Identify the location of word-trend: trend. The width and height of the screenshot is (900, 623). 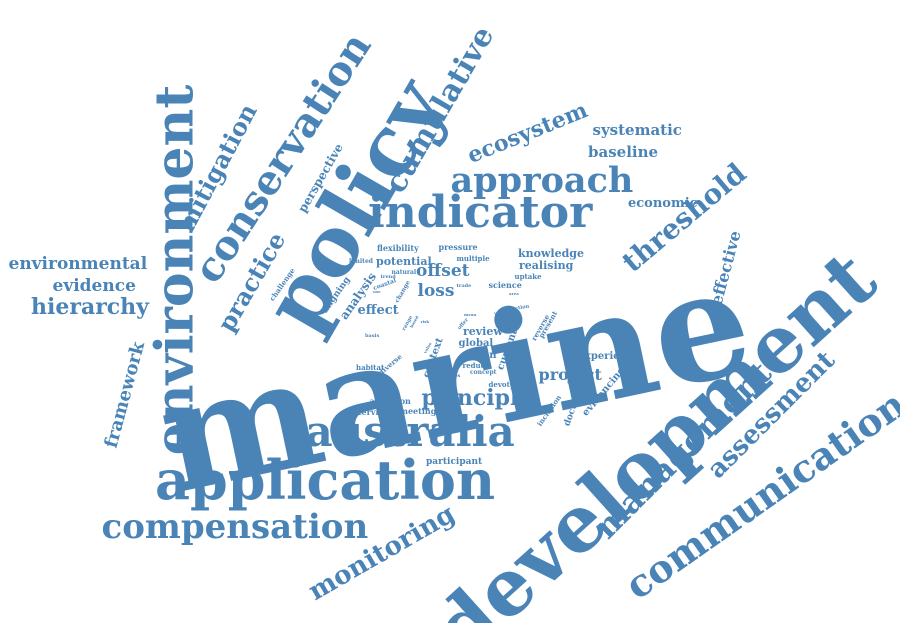
(388, 276).